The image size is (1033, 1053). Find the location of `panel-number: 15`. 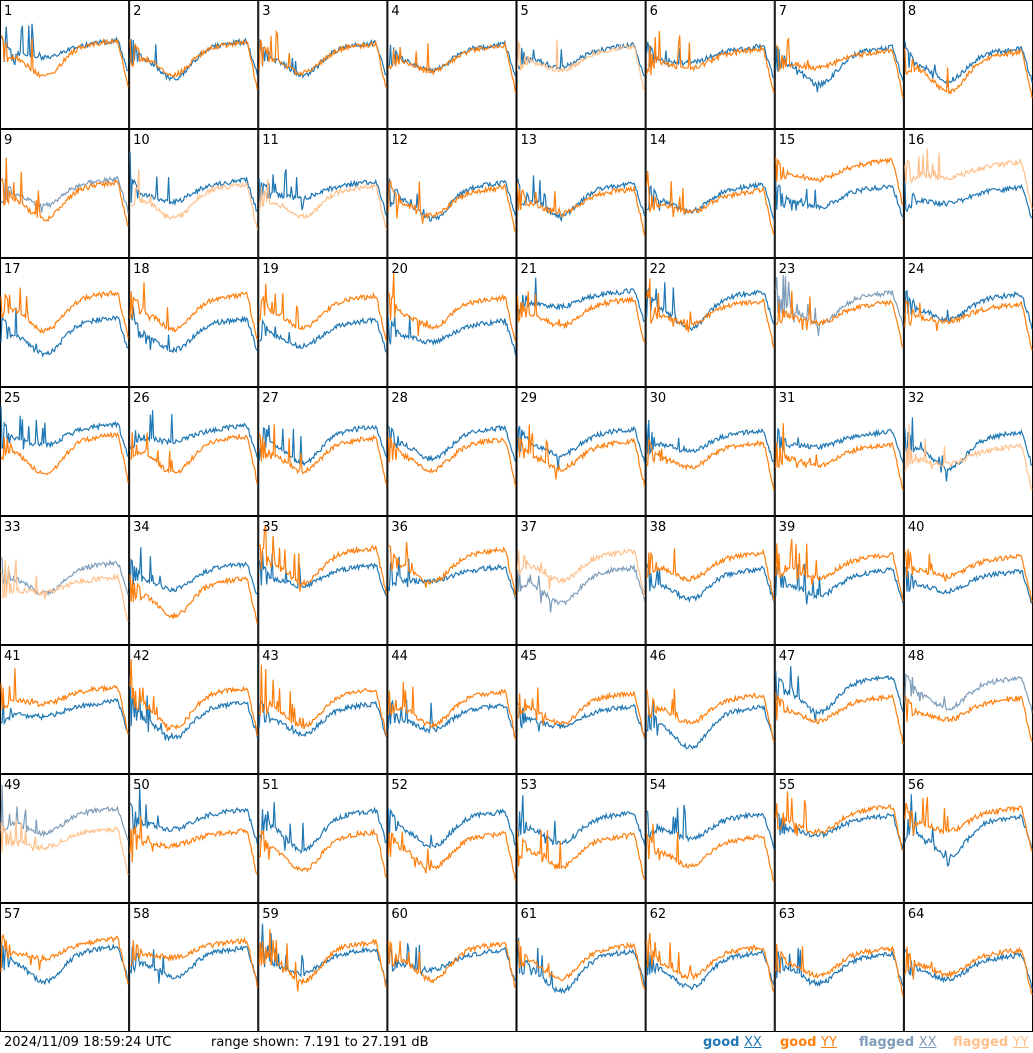

panel-number: 15 is located at coordinates (787, 140).